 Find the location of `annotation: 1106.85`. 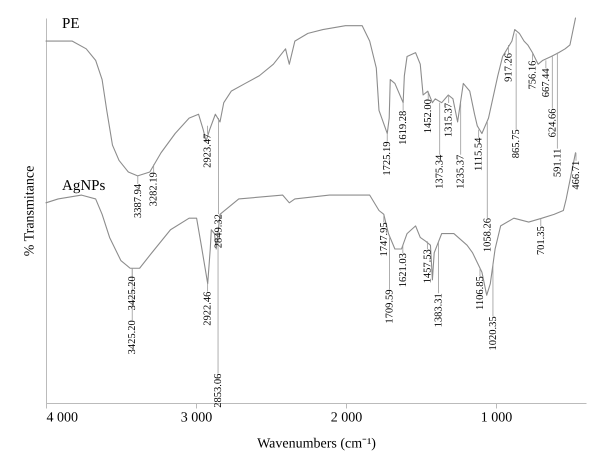

annotation: 1106.85 is located at coordinates (480, 293).